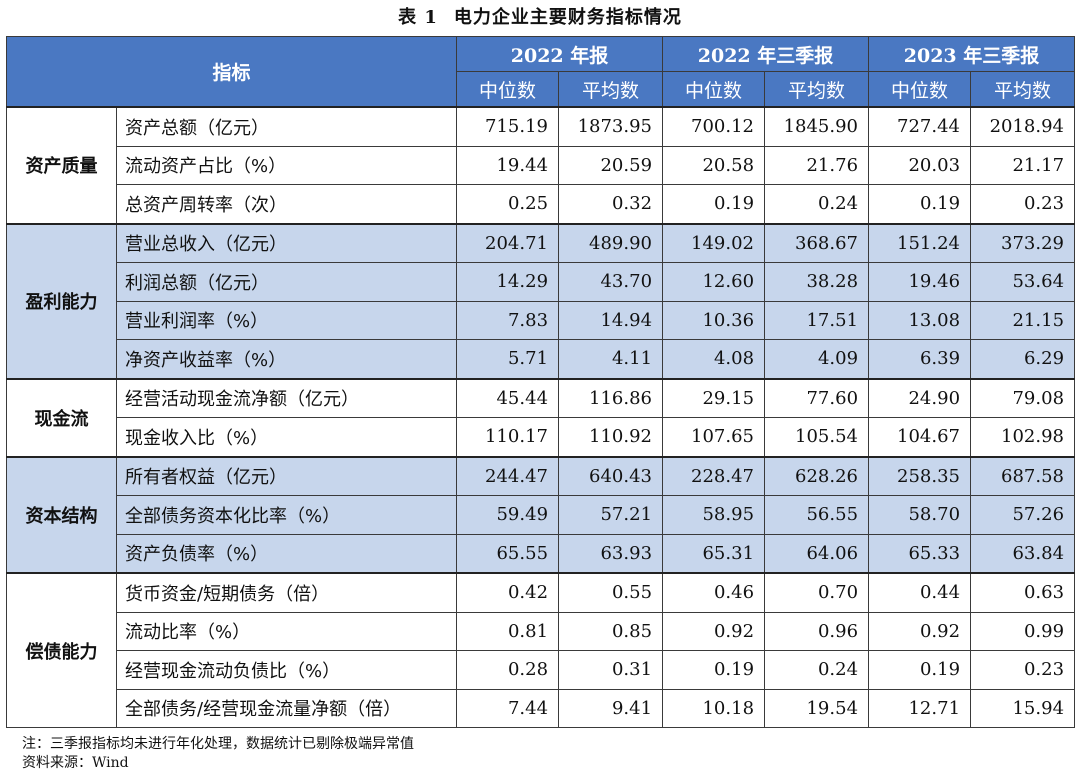  Describe the element at coordinates (508, 553) in the screenshot. I see `value-cell: 65.55` at that location.